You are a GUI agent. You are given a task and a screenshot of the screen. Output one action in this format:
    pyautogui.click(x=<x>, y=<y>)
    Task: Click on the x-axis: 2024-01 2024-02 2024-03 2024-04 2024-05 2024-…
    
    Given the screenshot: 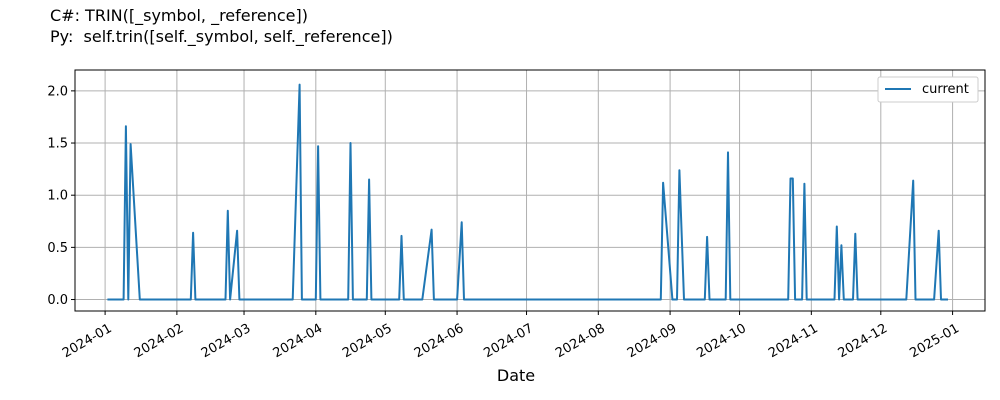 What is the action you would take?
    pyautogui.click(x=511, y=336)
    